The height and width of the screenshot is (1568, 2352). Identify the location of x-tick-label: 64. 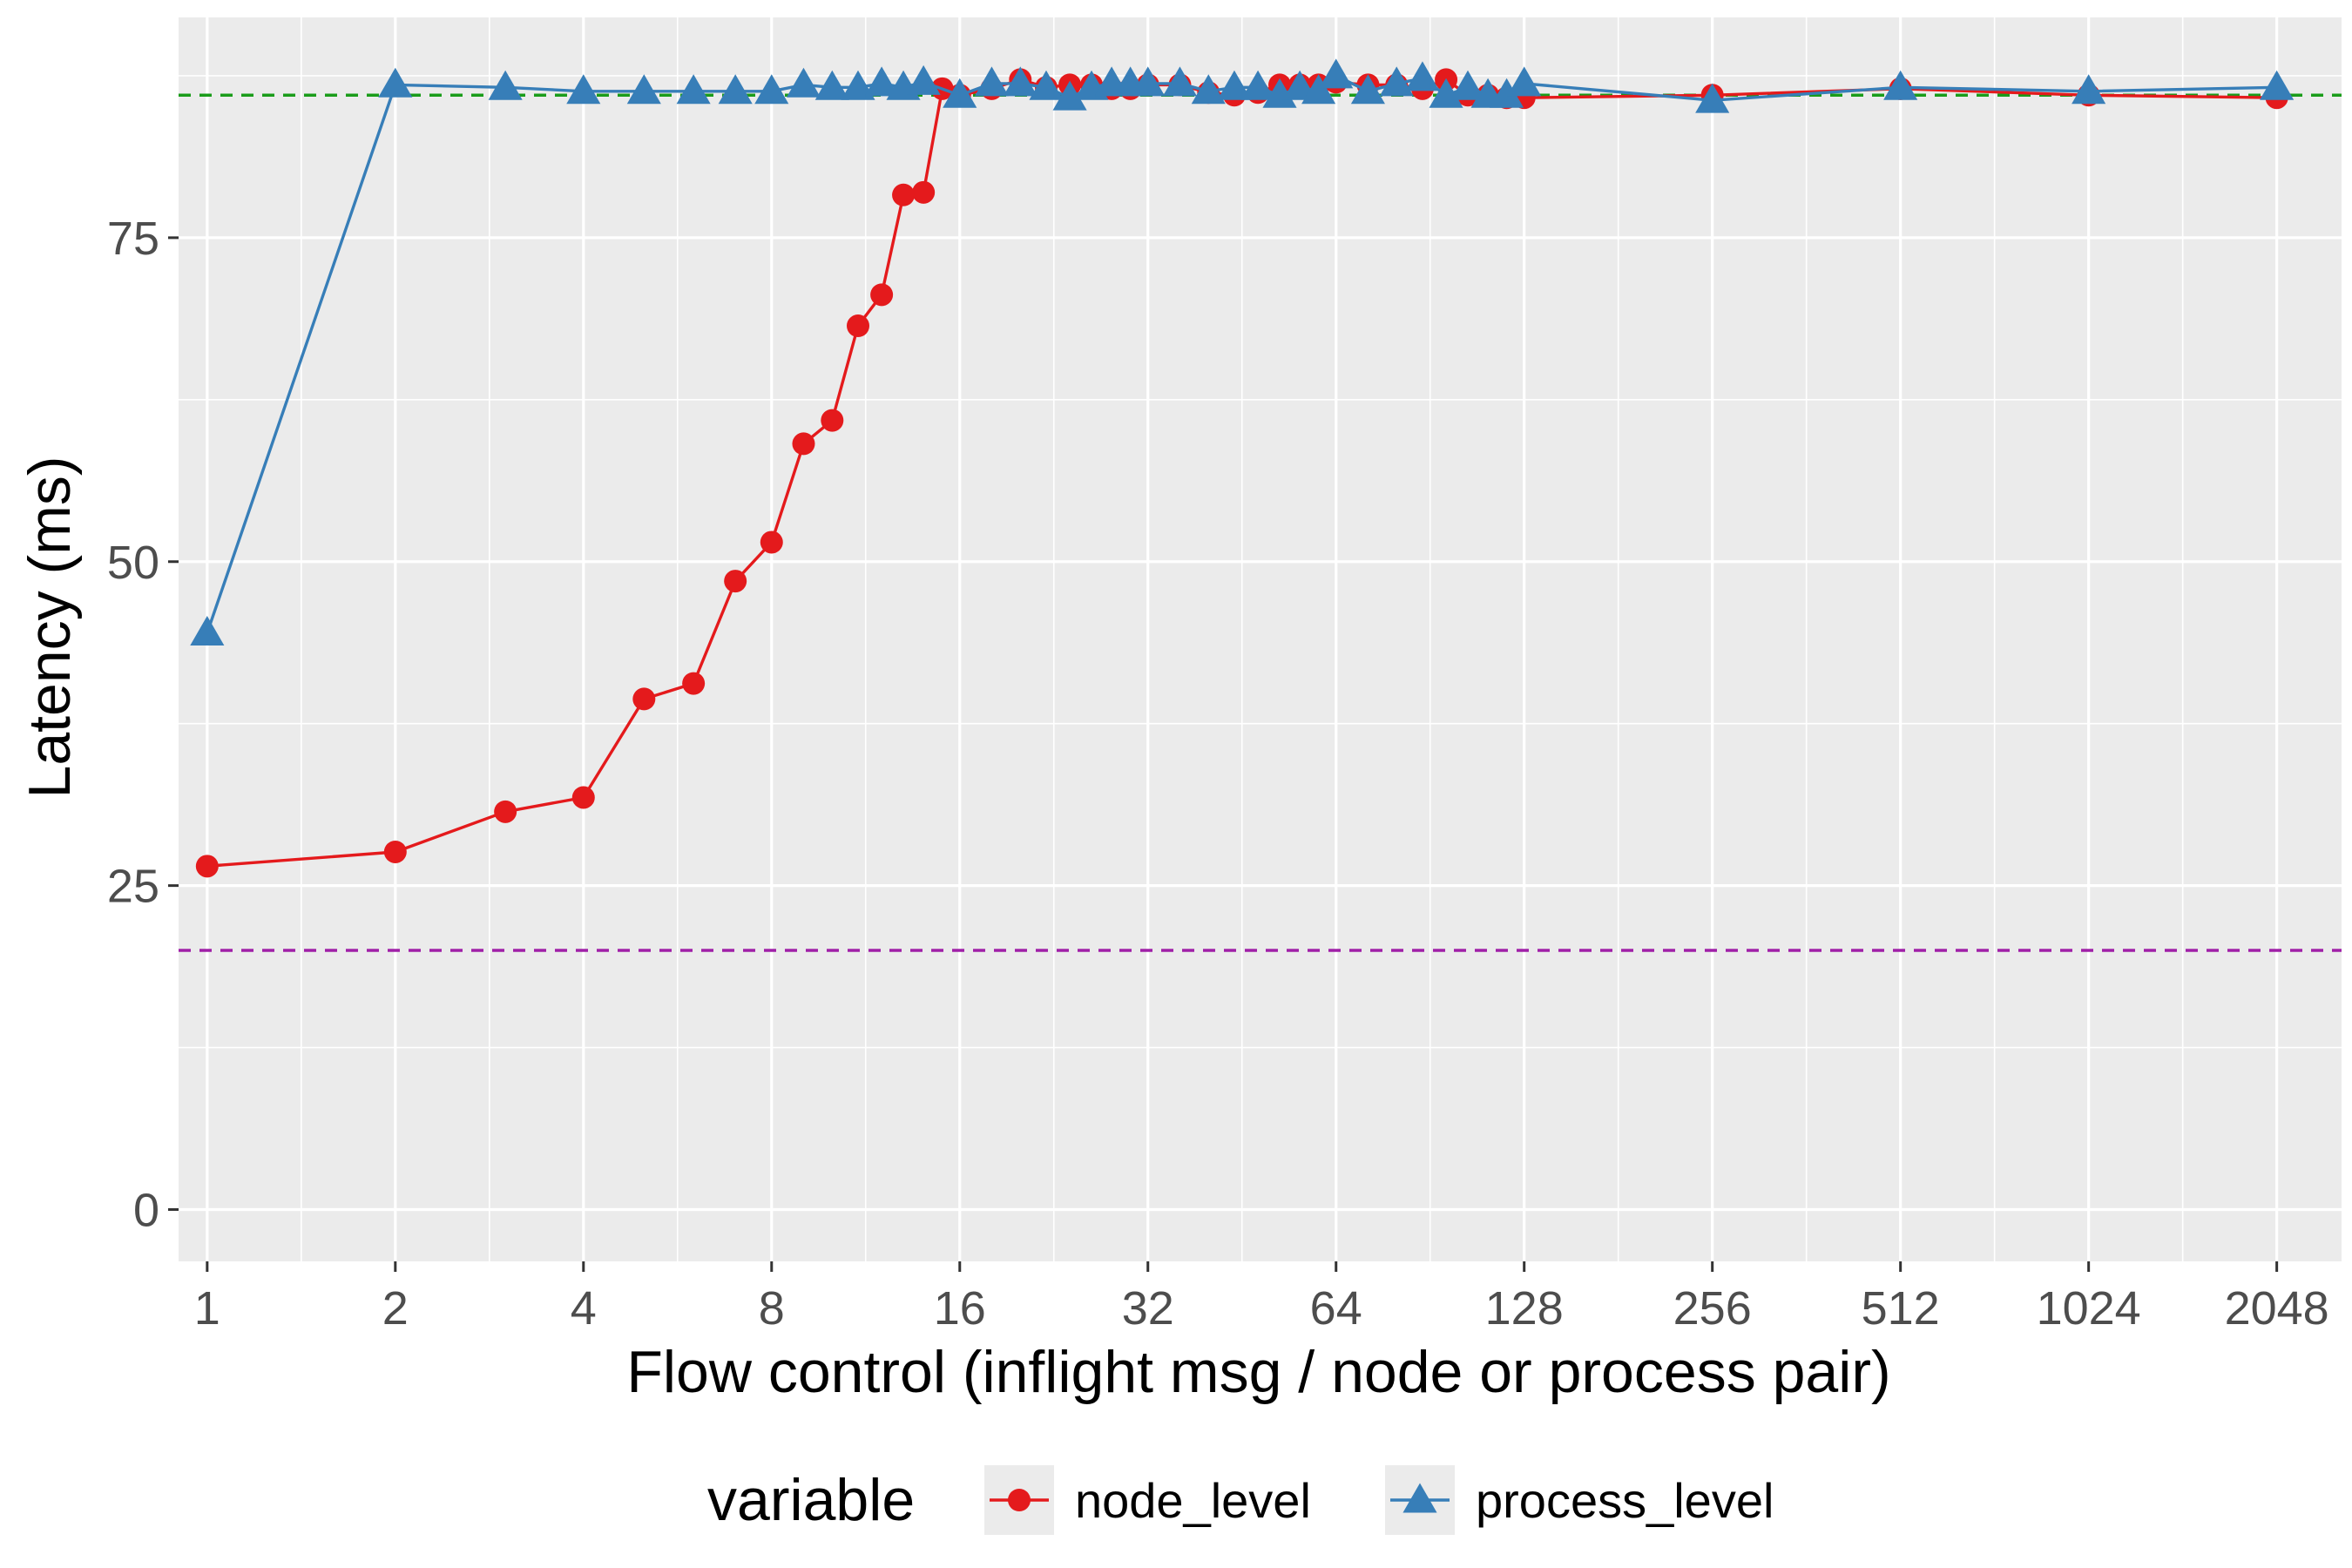
(1336, 1309).